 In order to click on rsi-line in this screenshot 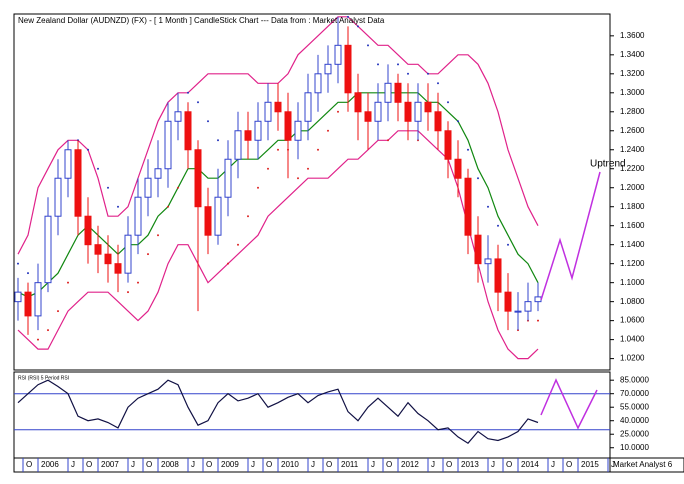, I will do `click(278, 411)`.